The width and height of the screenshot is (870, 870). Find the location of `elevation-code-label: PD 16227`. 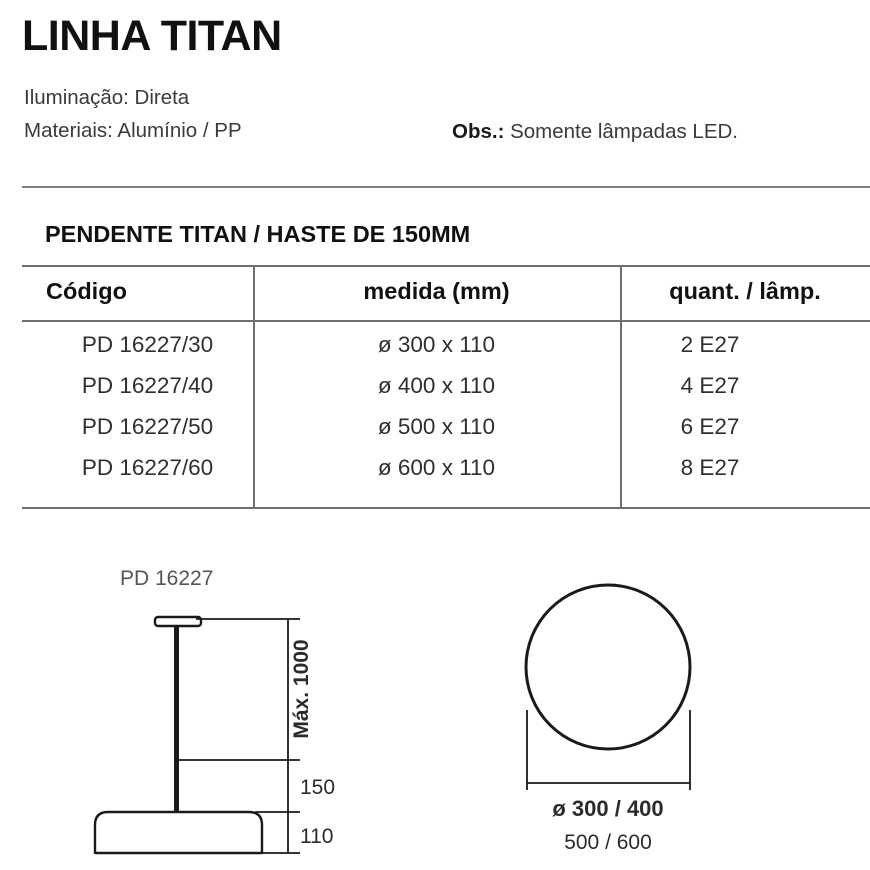

elevation-code-label: PD 16227 is located at coordinates (166, 578).